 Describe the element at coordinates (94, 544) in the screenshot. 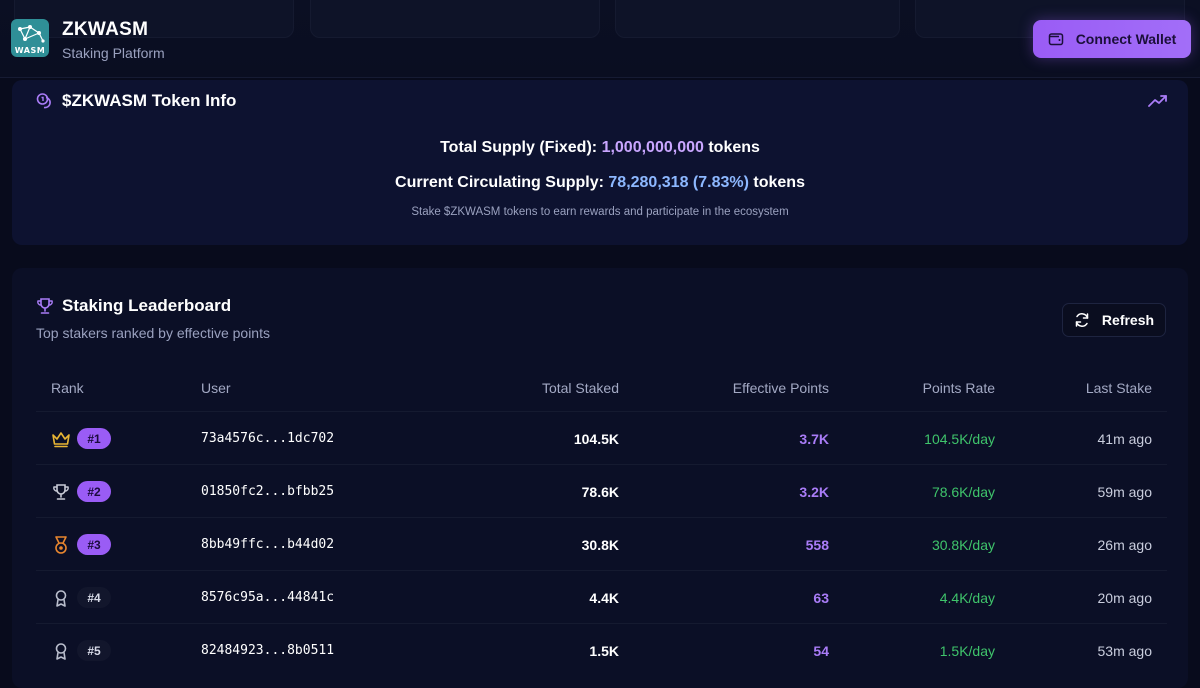

I see `rank-badge: #3` at that location.